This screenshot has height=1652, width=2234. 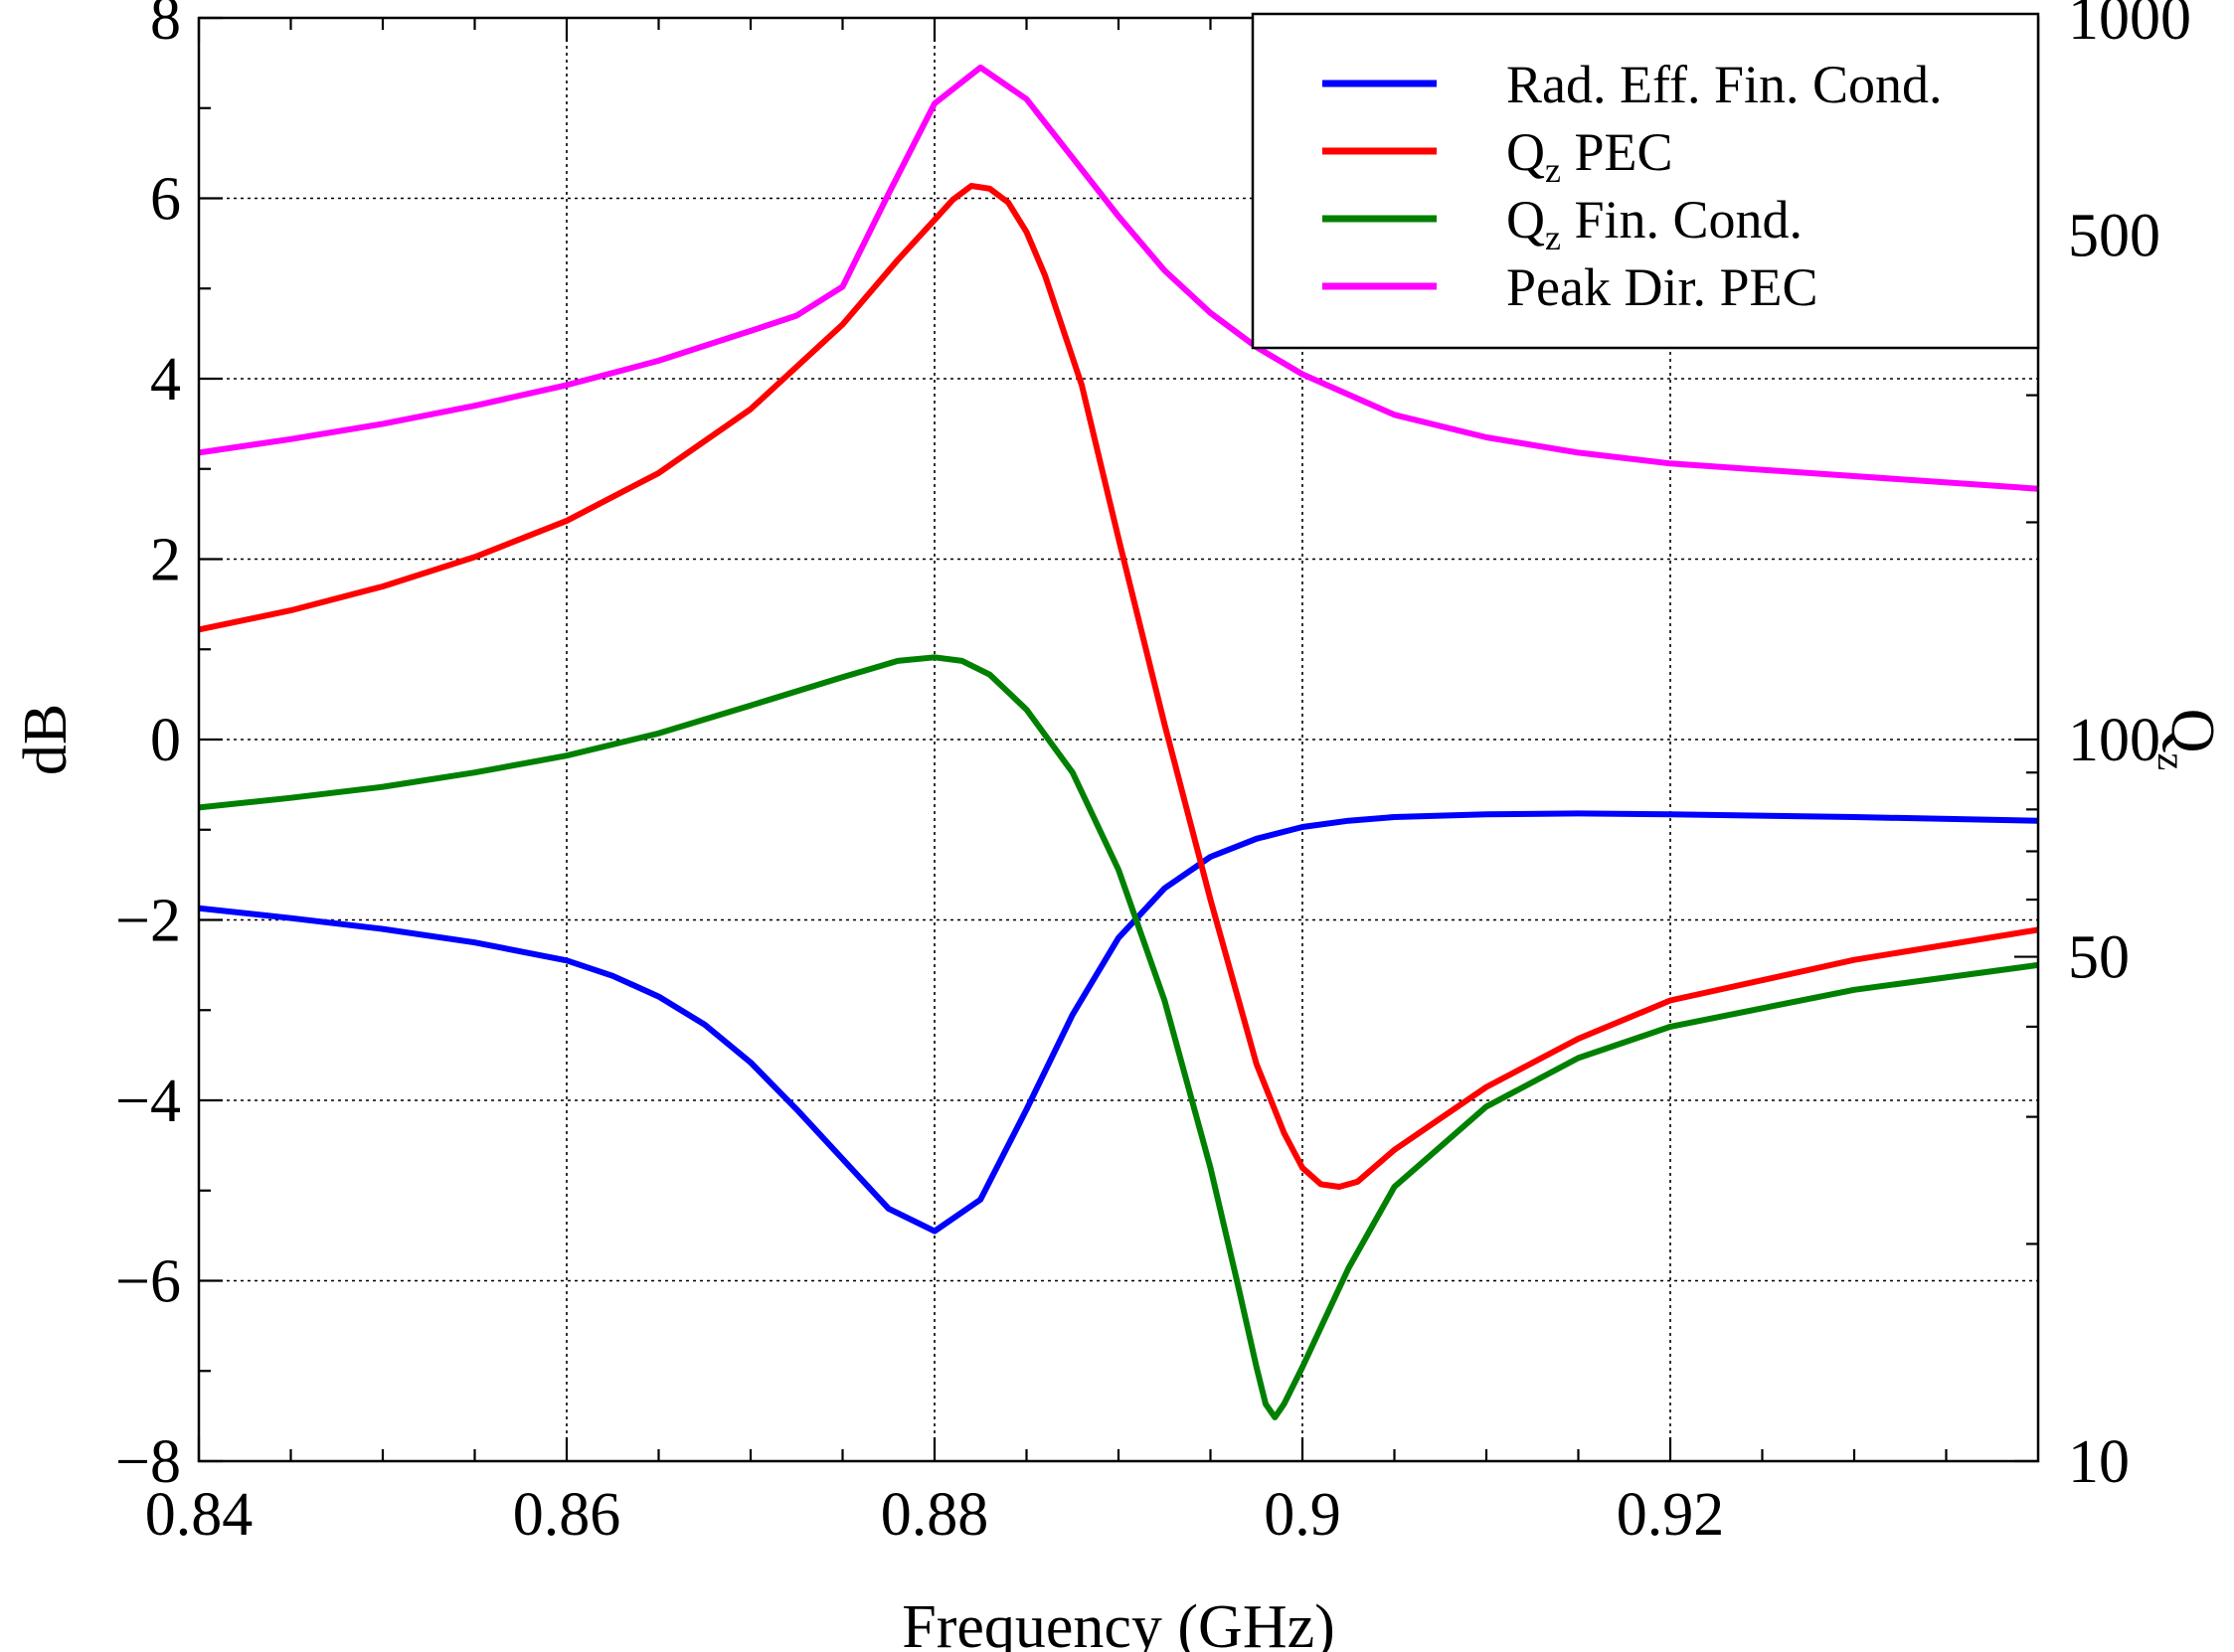 I want to click on y-left-tick-label: 2, so click(x=165, y=560).